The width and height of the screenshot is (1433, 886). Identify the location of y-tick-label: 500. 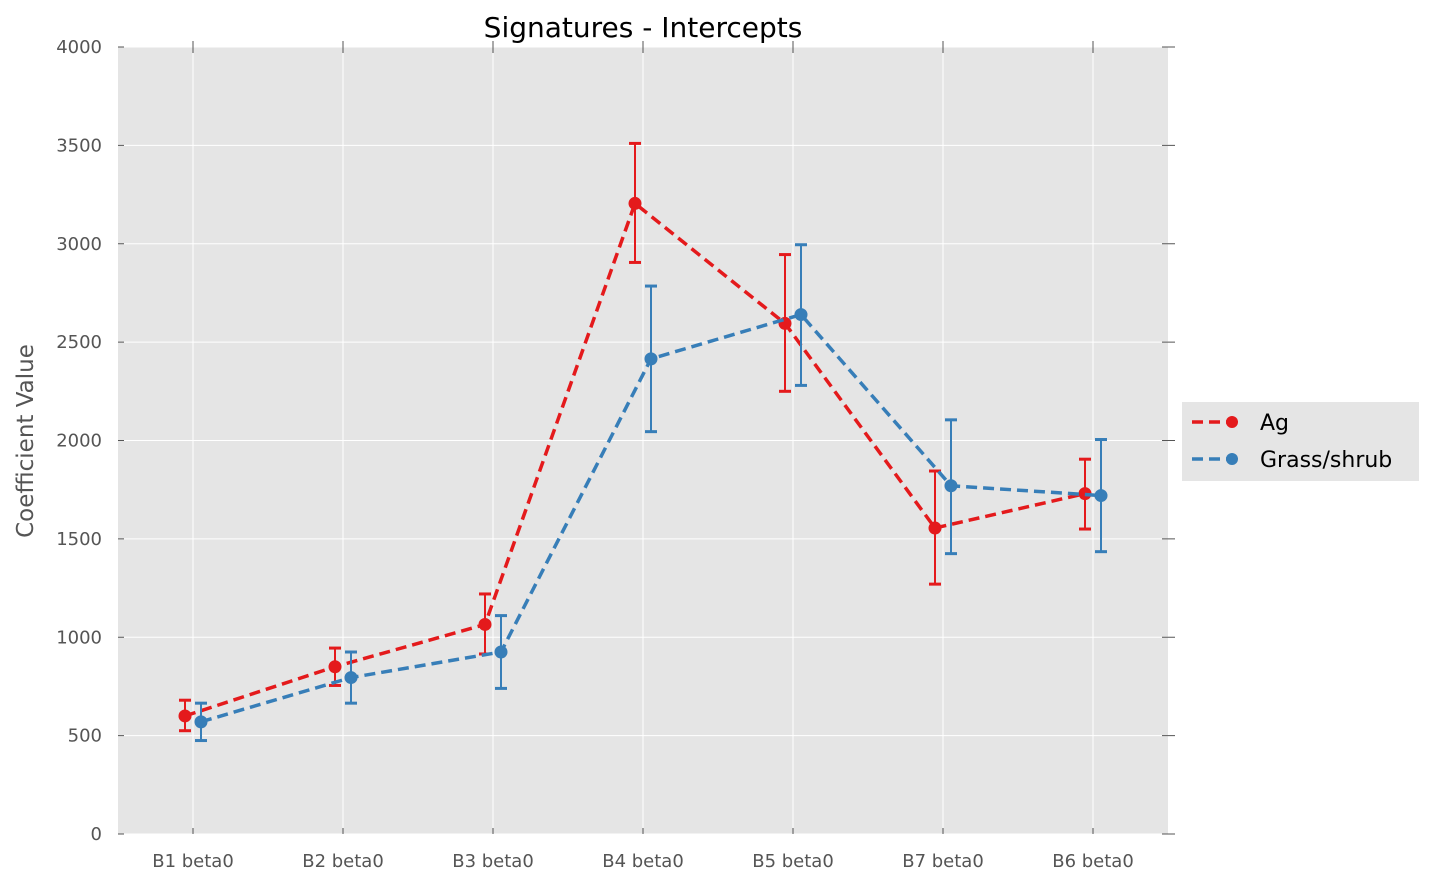
(85, 736).